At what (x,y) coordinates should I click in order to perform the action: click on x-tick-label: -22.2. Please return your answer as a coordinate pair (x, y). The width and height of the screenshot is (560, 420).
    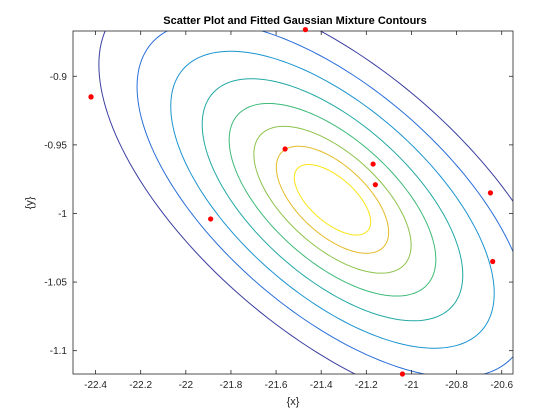
    Looking at the image, I should click on (140, 385).